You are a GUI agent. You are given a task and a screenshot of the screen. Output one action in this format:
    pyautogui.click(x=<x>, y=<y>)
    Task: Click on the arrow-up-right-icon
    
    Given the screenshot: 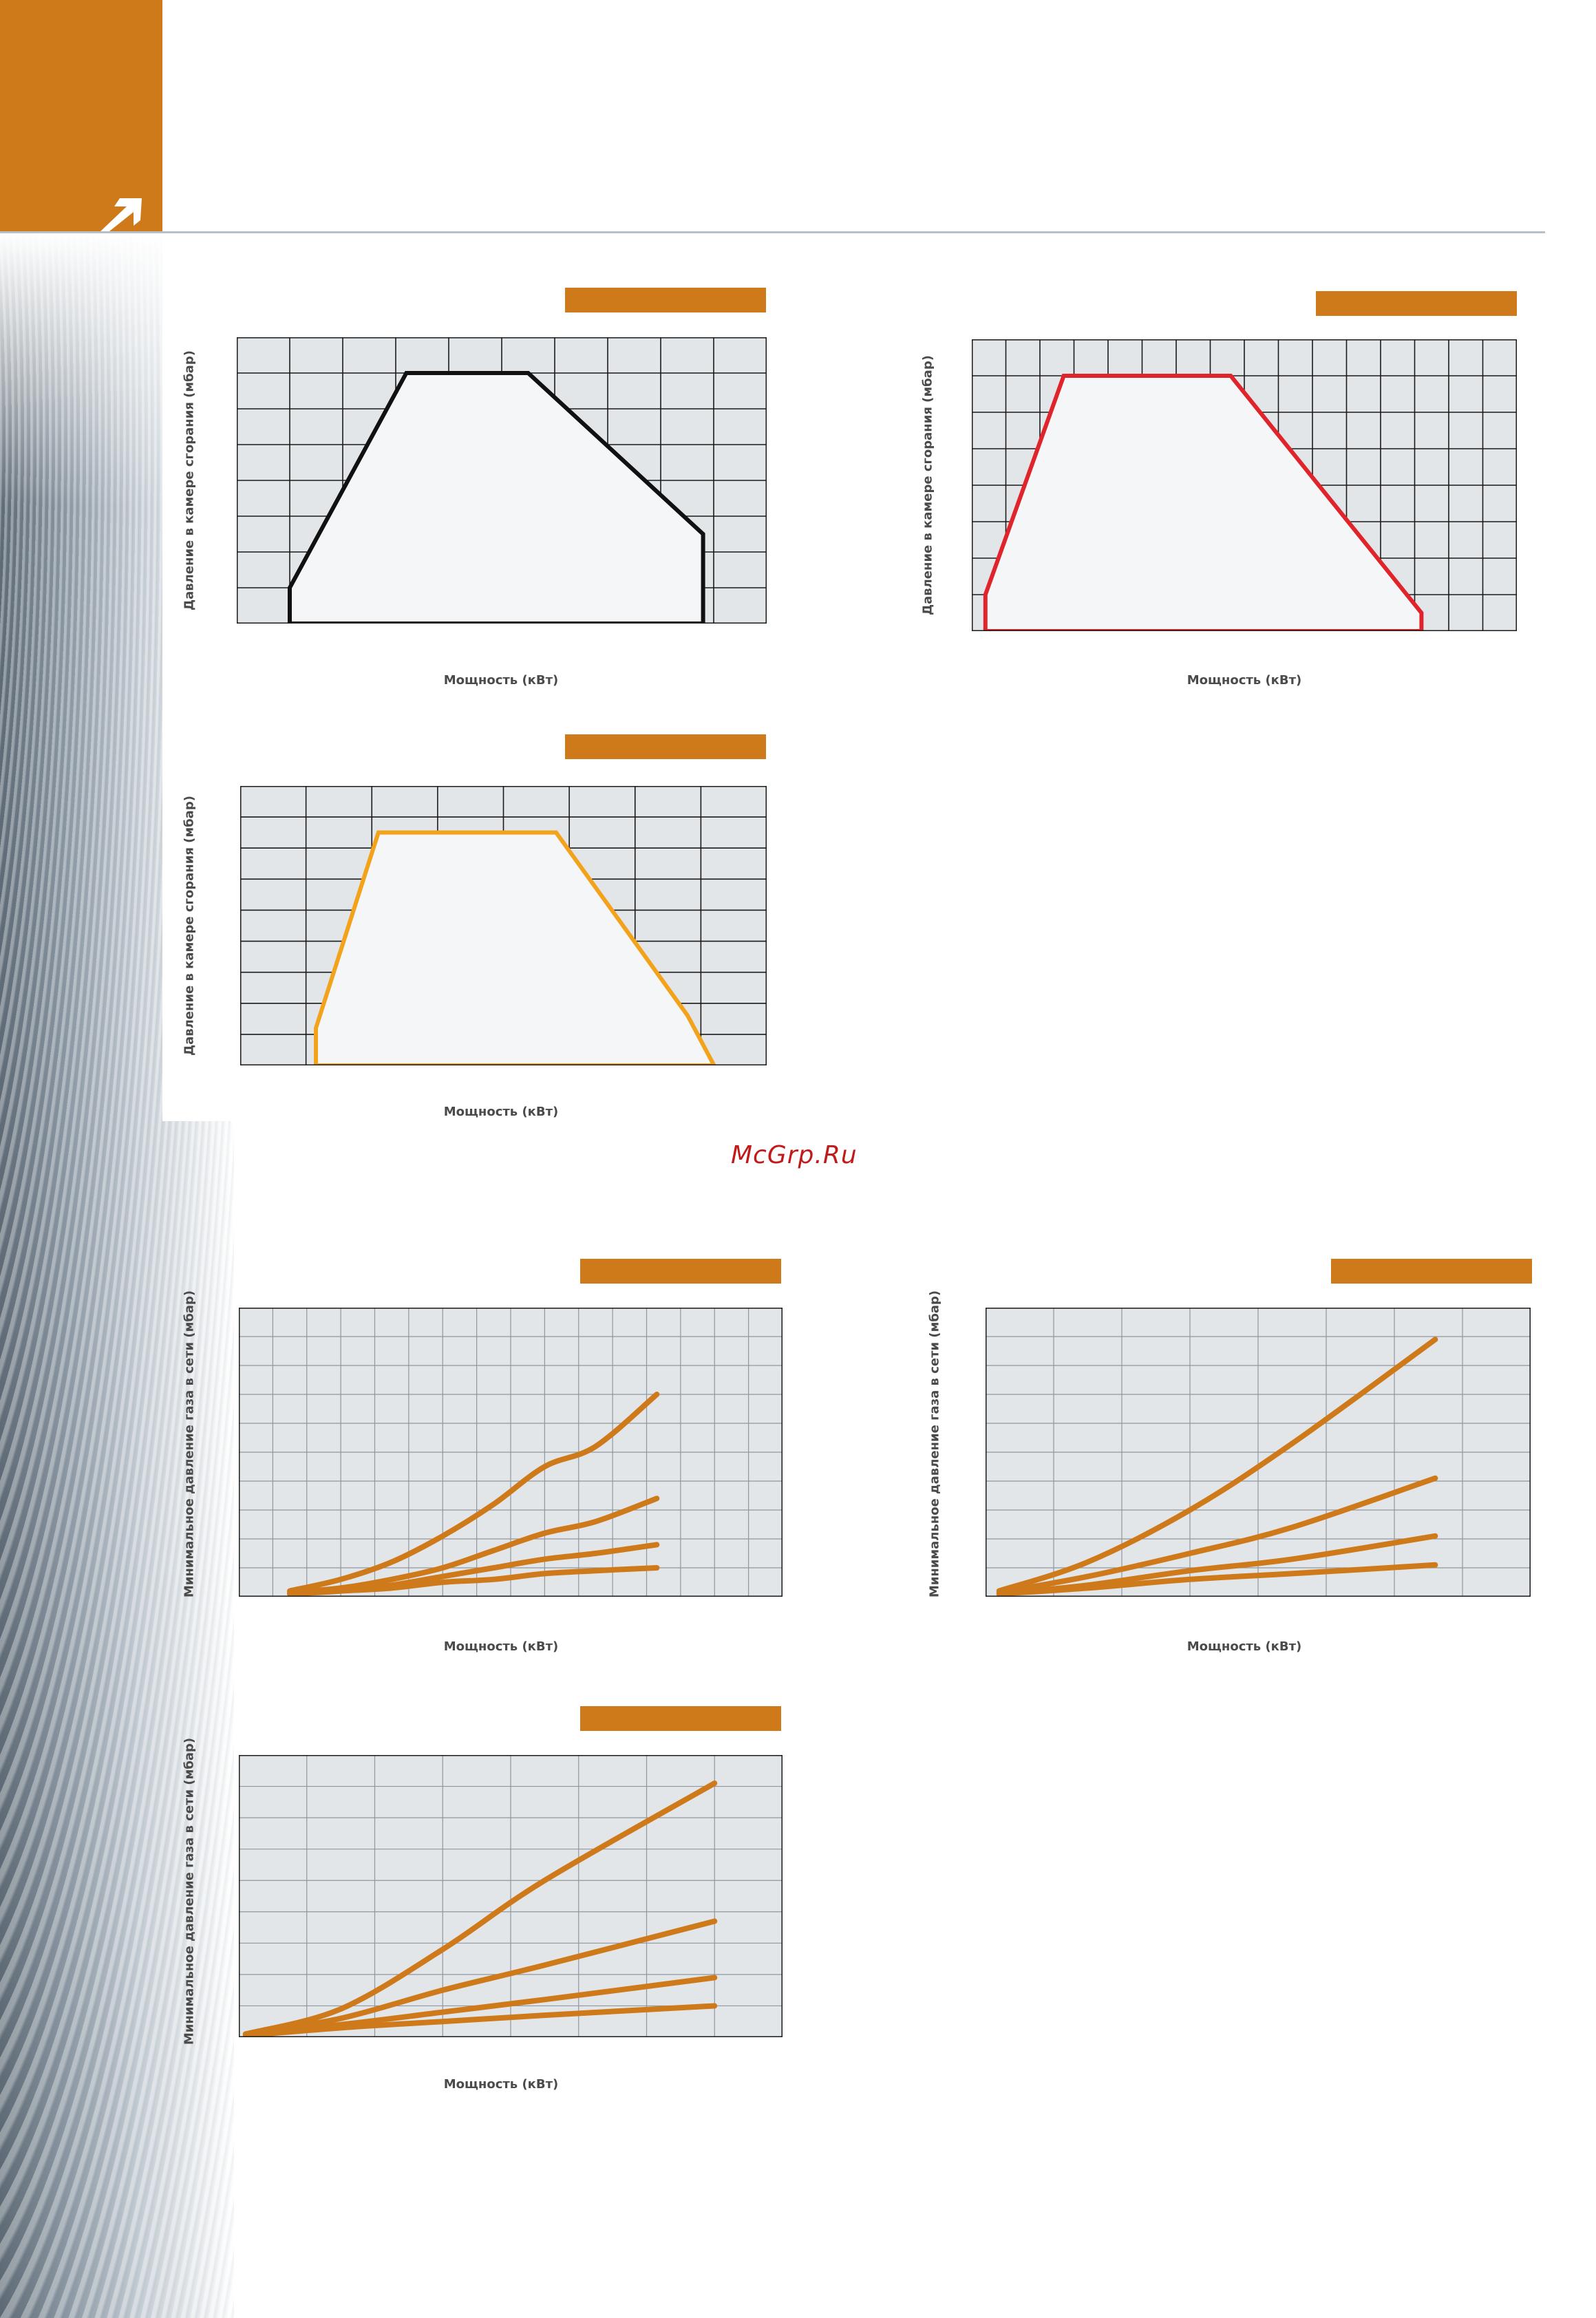 What is the action you would take?
    pyautogui.click(x=120, y=216)
    